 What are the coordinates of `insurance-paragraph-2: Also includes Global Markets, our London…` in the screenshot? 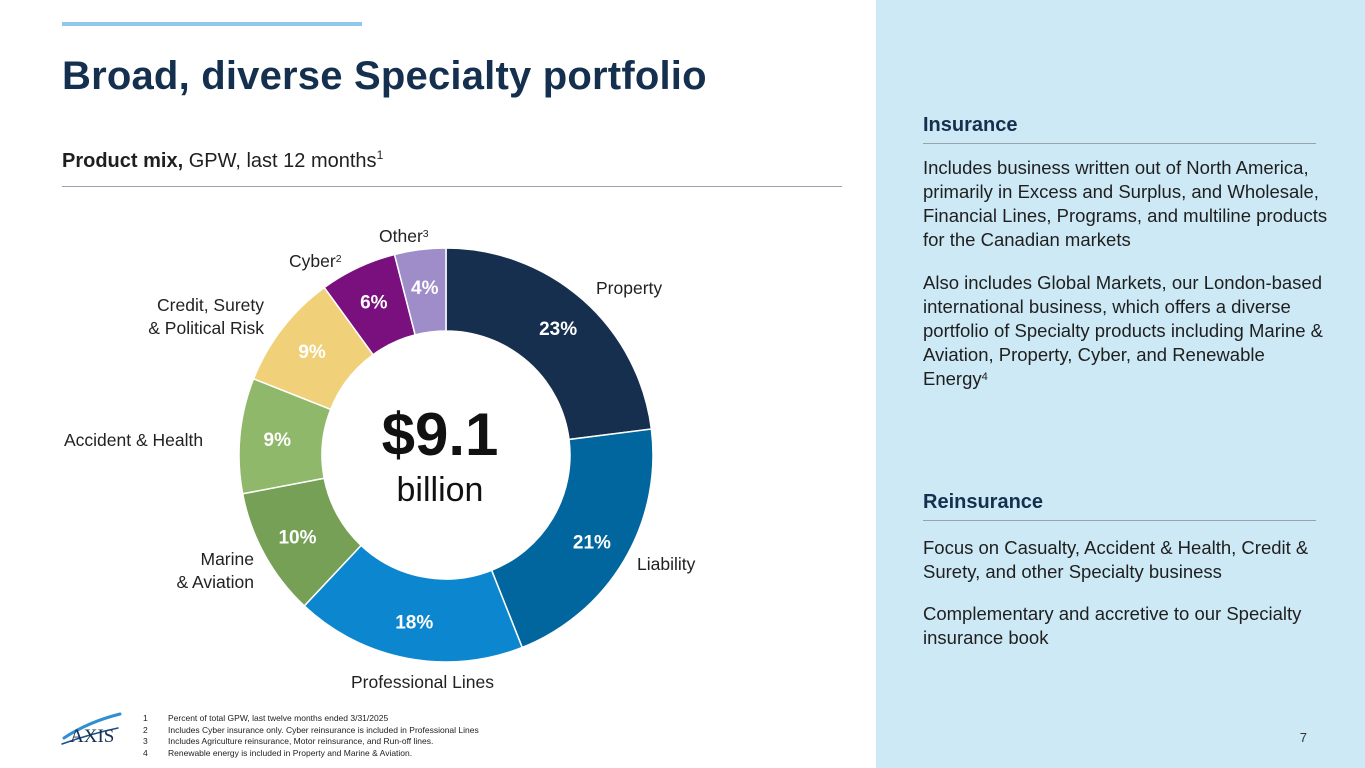 It's located at (1125, 331).